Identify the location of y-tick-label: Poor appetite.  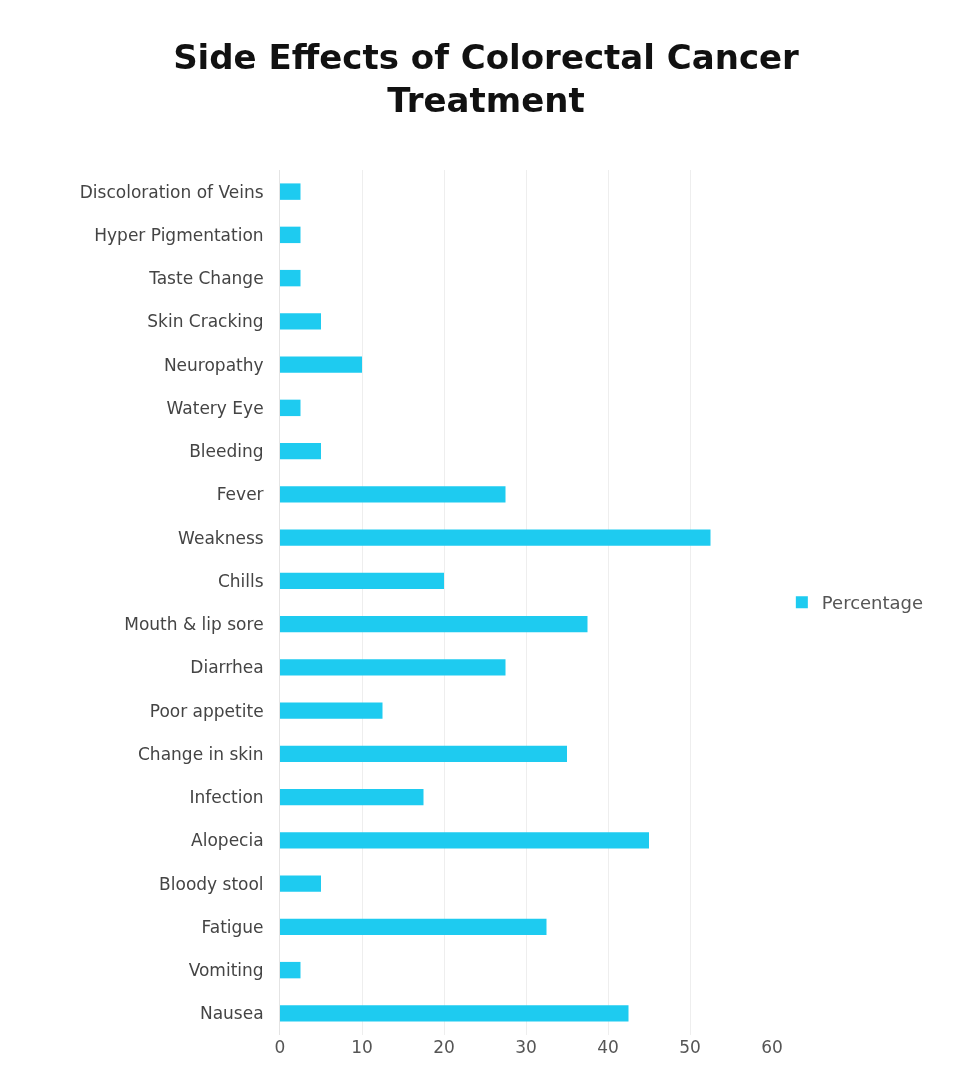
(206, 710).